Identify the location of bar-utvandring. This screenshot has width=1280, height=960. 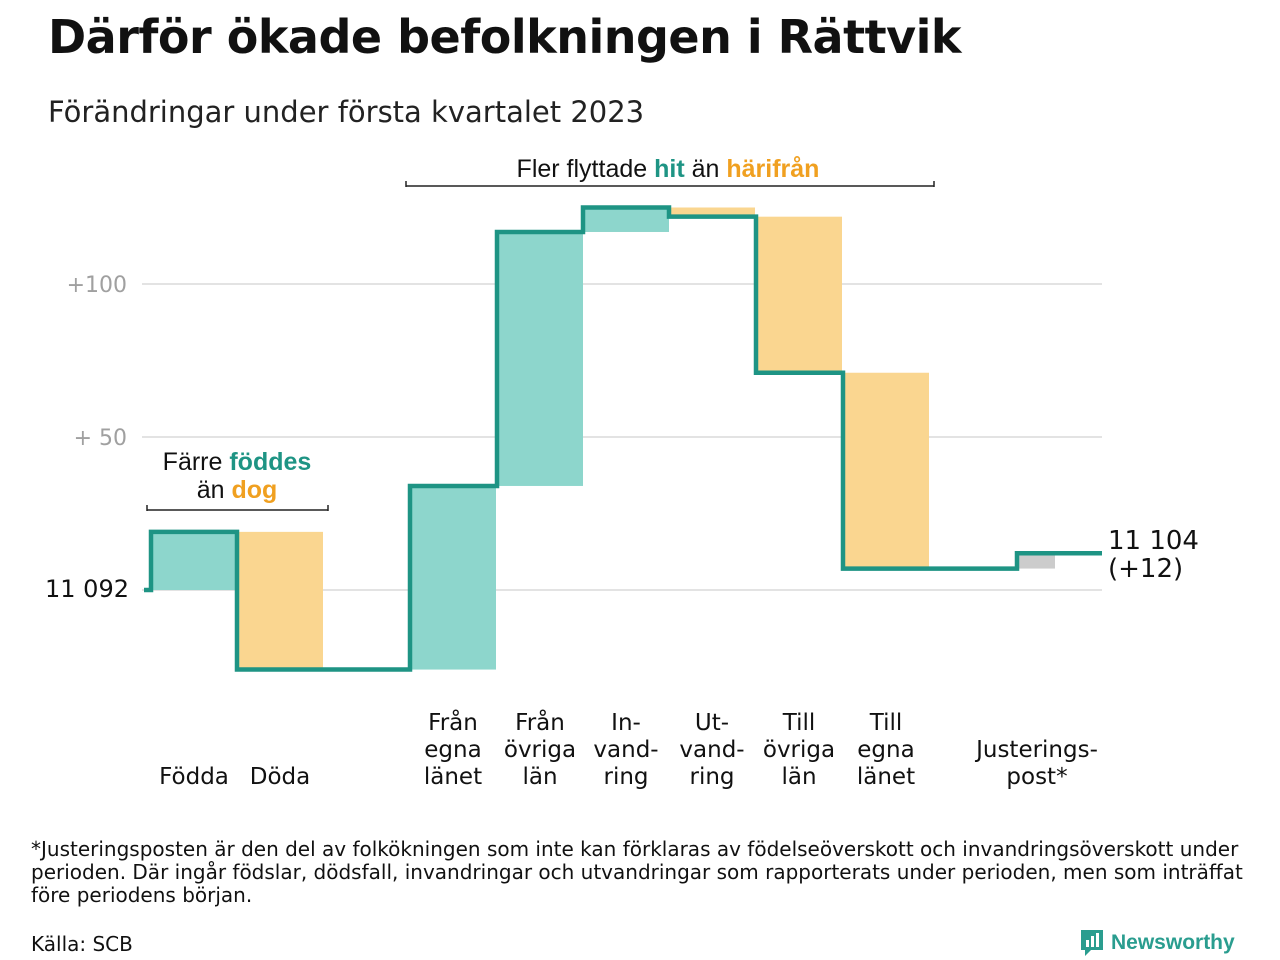
(712, 212).